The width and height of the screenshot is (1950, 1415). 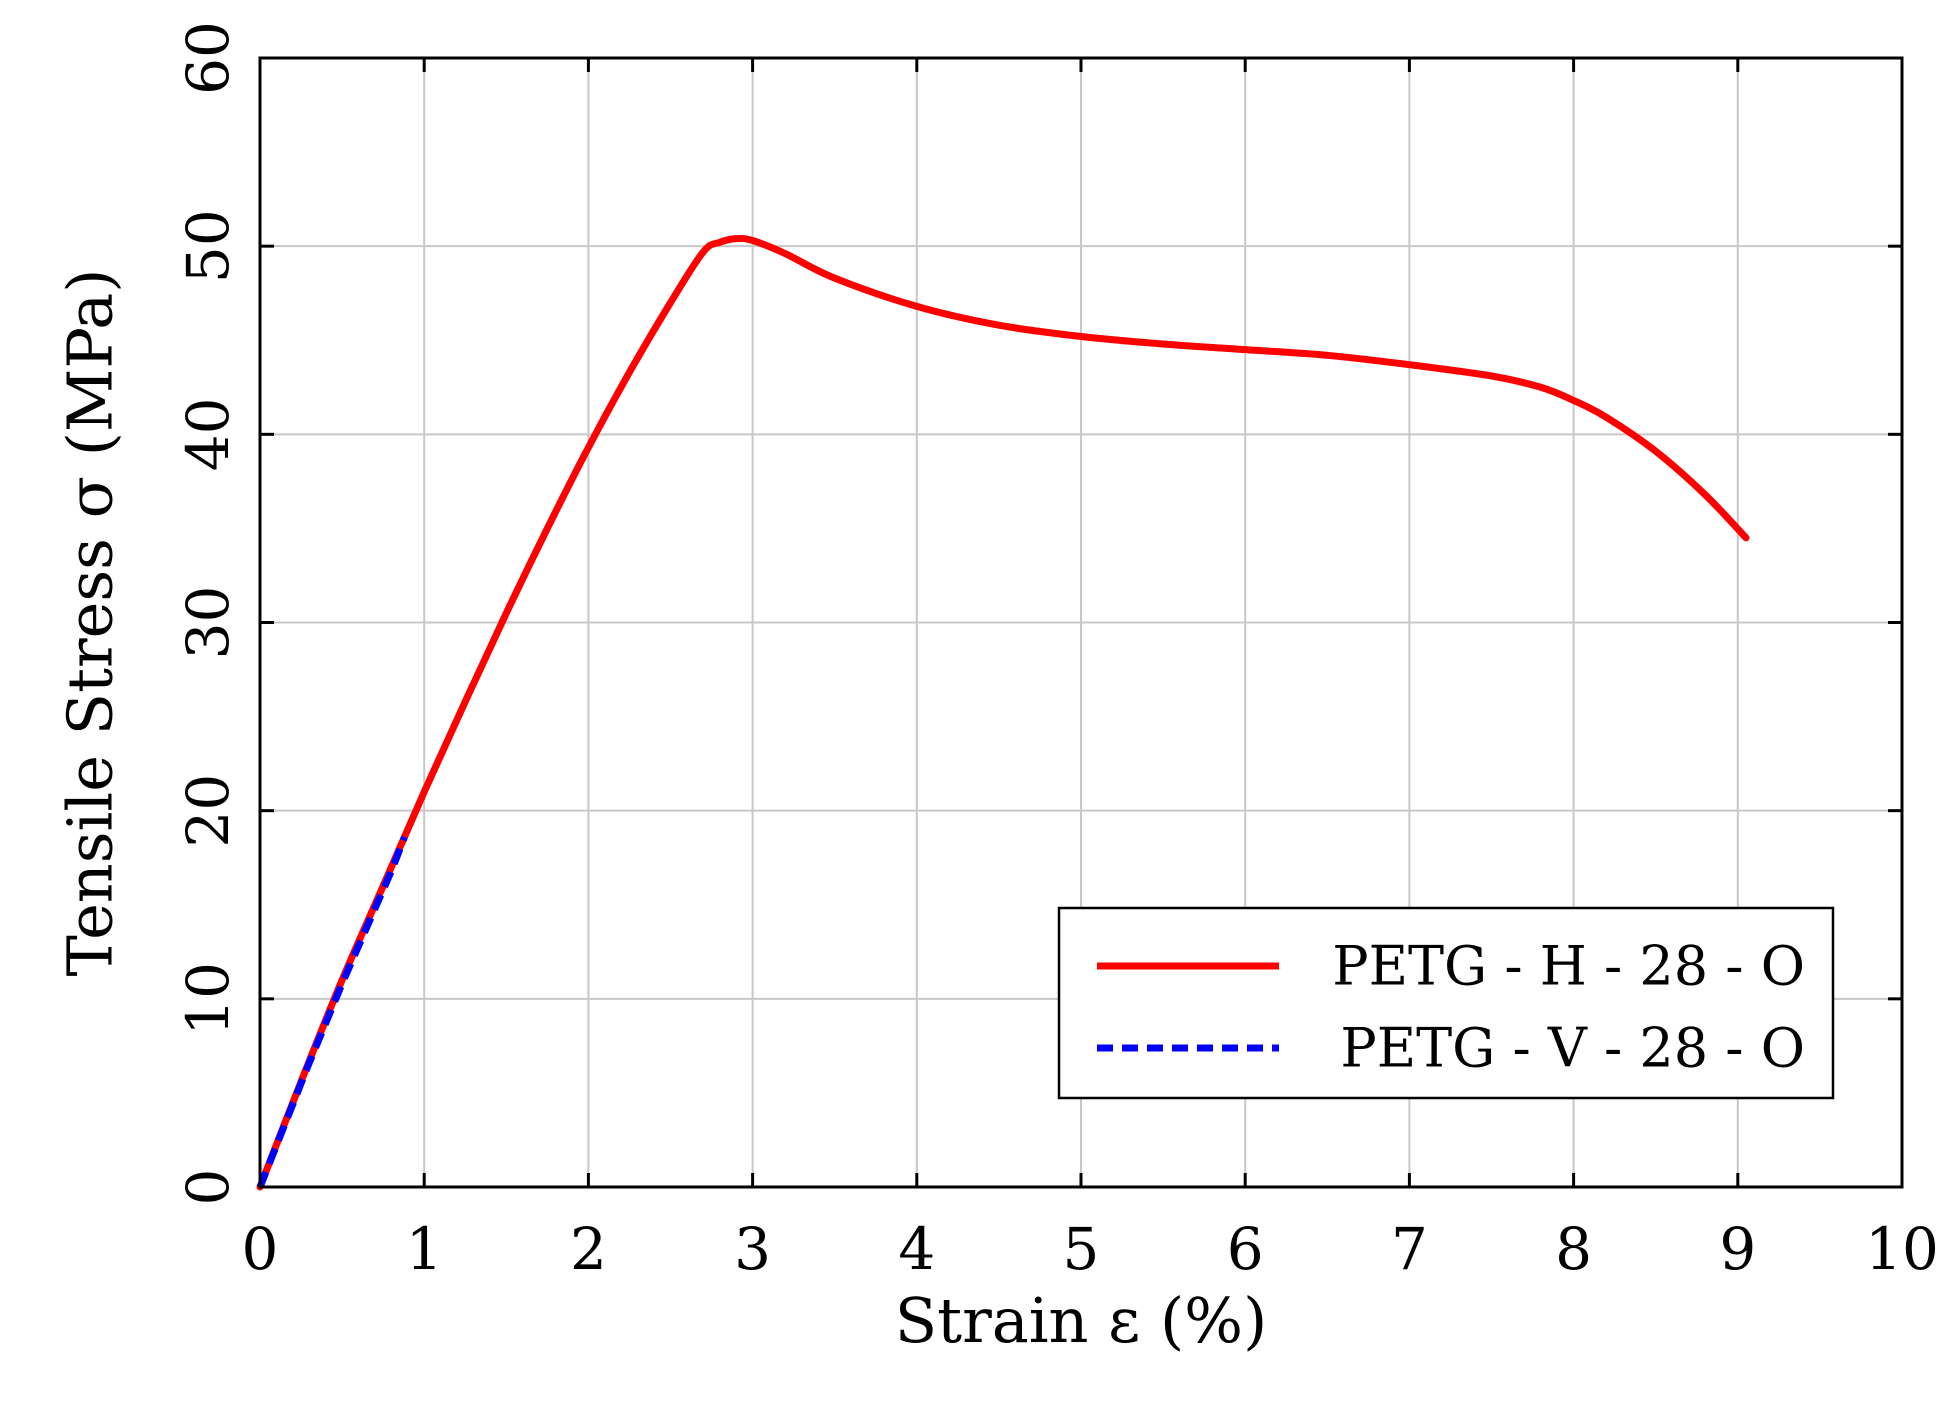 I want to click on x-tick-label-6: 6, so click(x=1245, y=1249).